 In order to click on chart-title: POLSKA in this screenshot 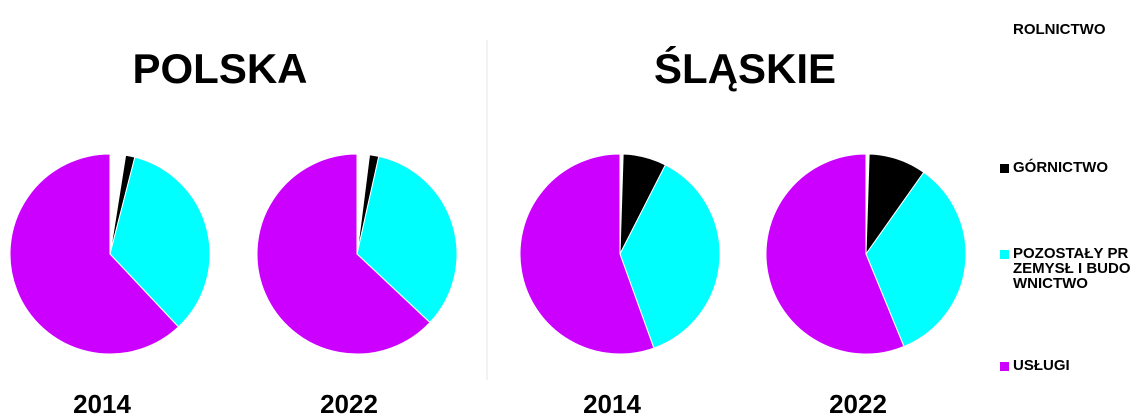, I will do `click(219, 68)`.